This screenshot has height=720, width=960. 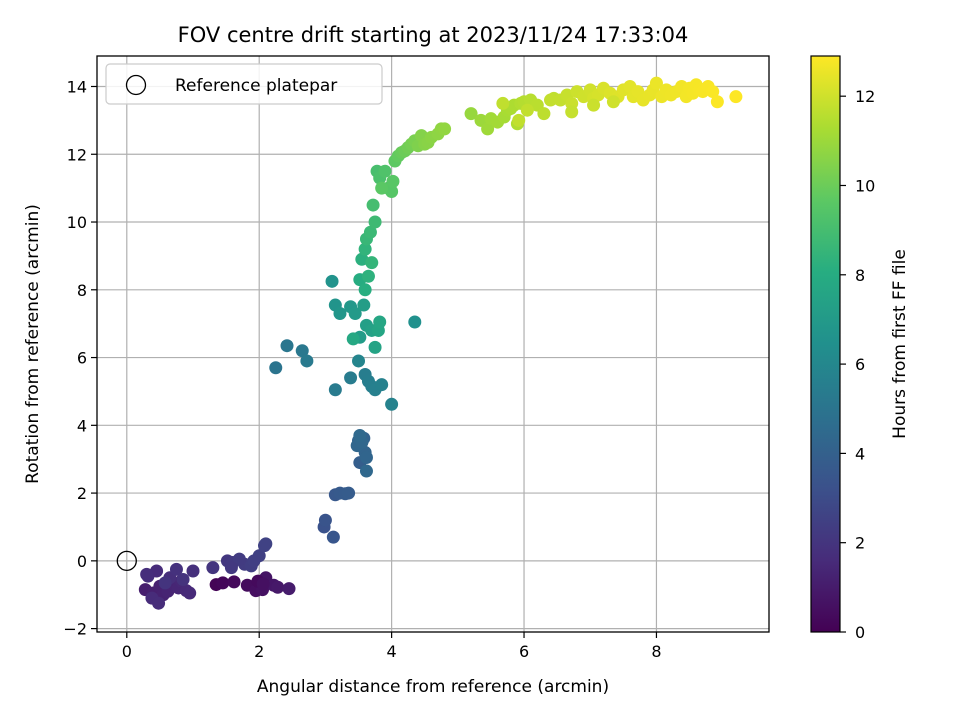 I want to click on colorbar: 0 2 4 6 8 10 12 Hours from first FF file, so click(x=860, y=348).